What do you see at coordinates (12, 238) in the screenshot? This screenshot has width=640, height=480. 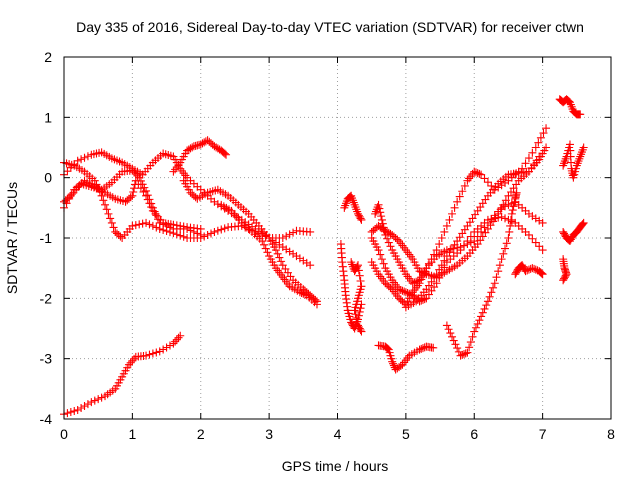 I see `y-axis-label: SDTVAR / TECUs` at bounding box center [12, 238].